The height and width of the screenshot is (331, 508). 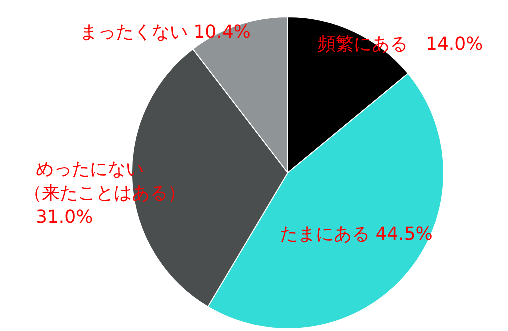 I want to click on data-label: 31.0%, so click(x=65, y=217).